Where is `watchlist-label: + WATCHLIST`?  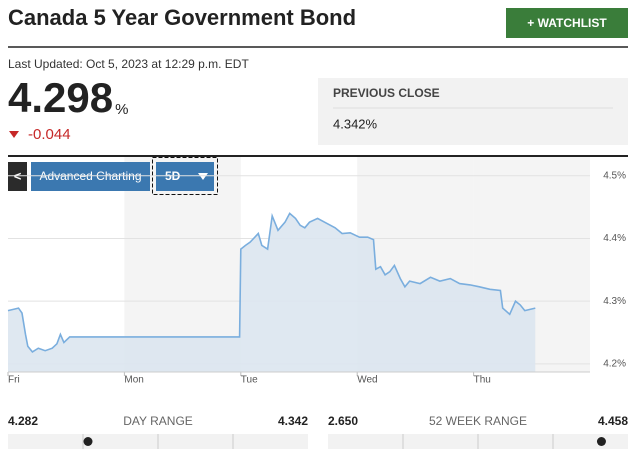
watchlist-label: + WATCHLIST is located at coordinates (567, 23).